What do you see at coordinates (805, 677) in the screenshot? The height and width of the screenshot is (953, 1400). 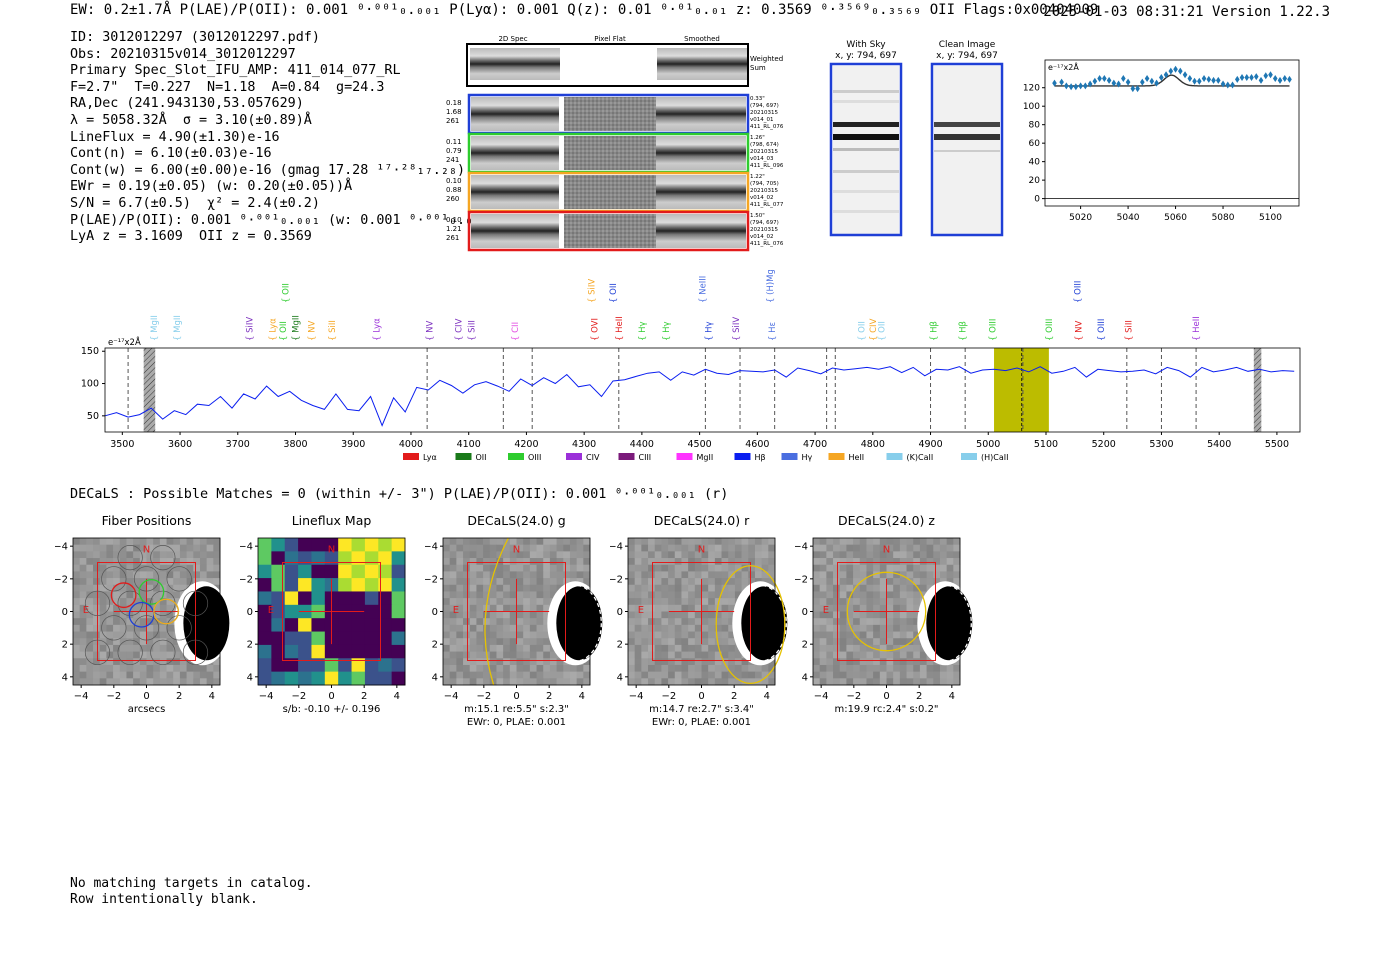 I see `y-tick-label: 4` at bounding box center [805, 677].